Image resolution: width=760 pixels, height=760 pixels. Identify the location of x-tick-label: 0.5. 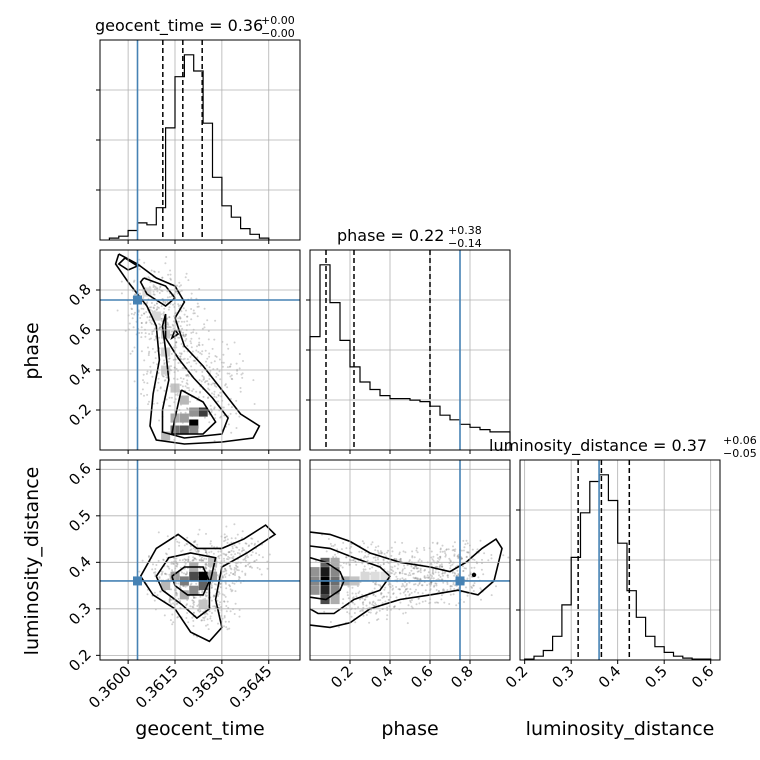
(656, 677).